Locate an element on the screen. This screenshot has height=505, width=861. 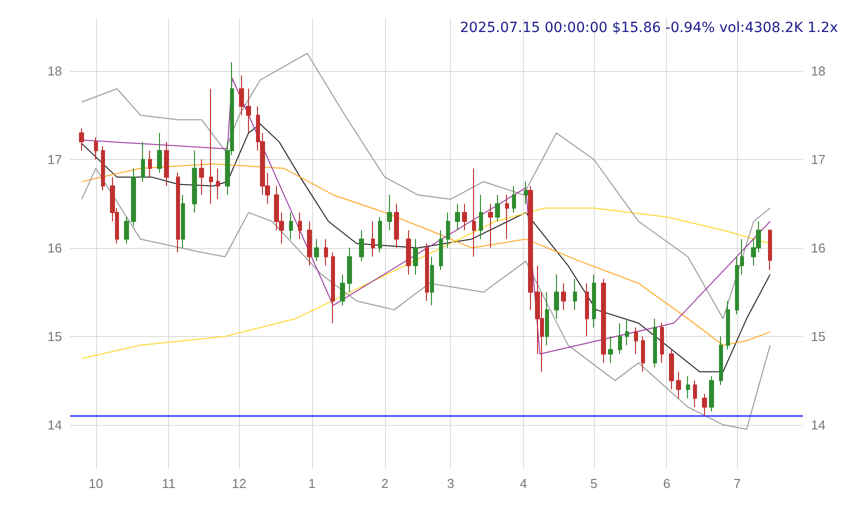
y-tick-label: 16 is located at coordinates (55, 248).